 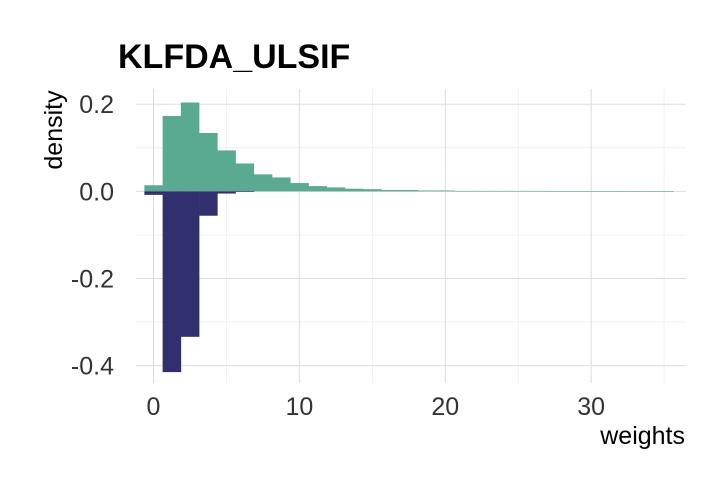 I want to click on y-tick-label: 0.0, so click(x=96, y=192).